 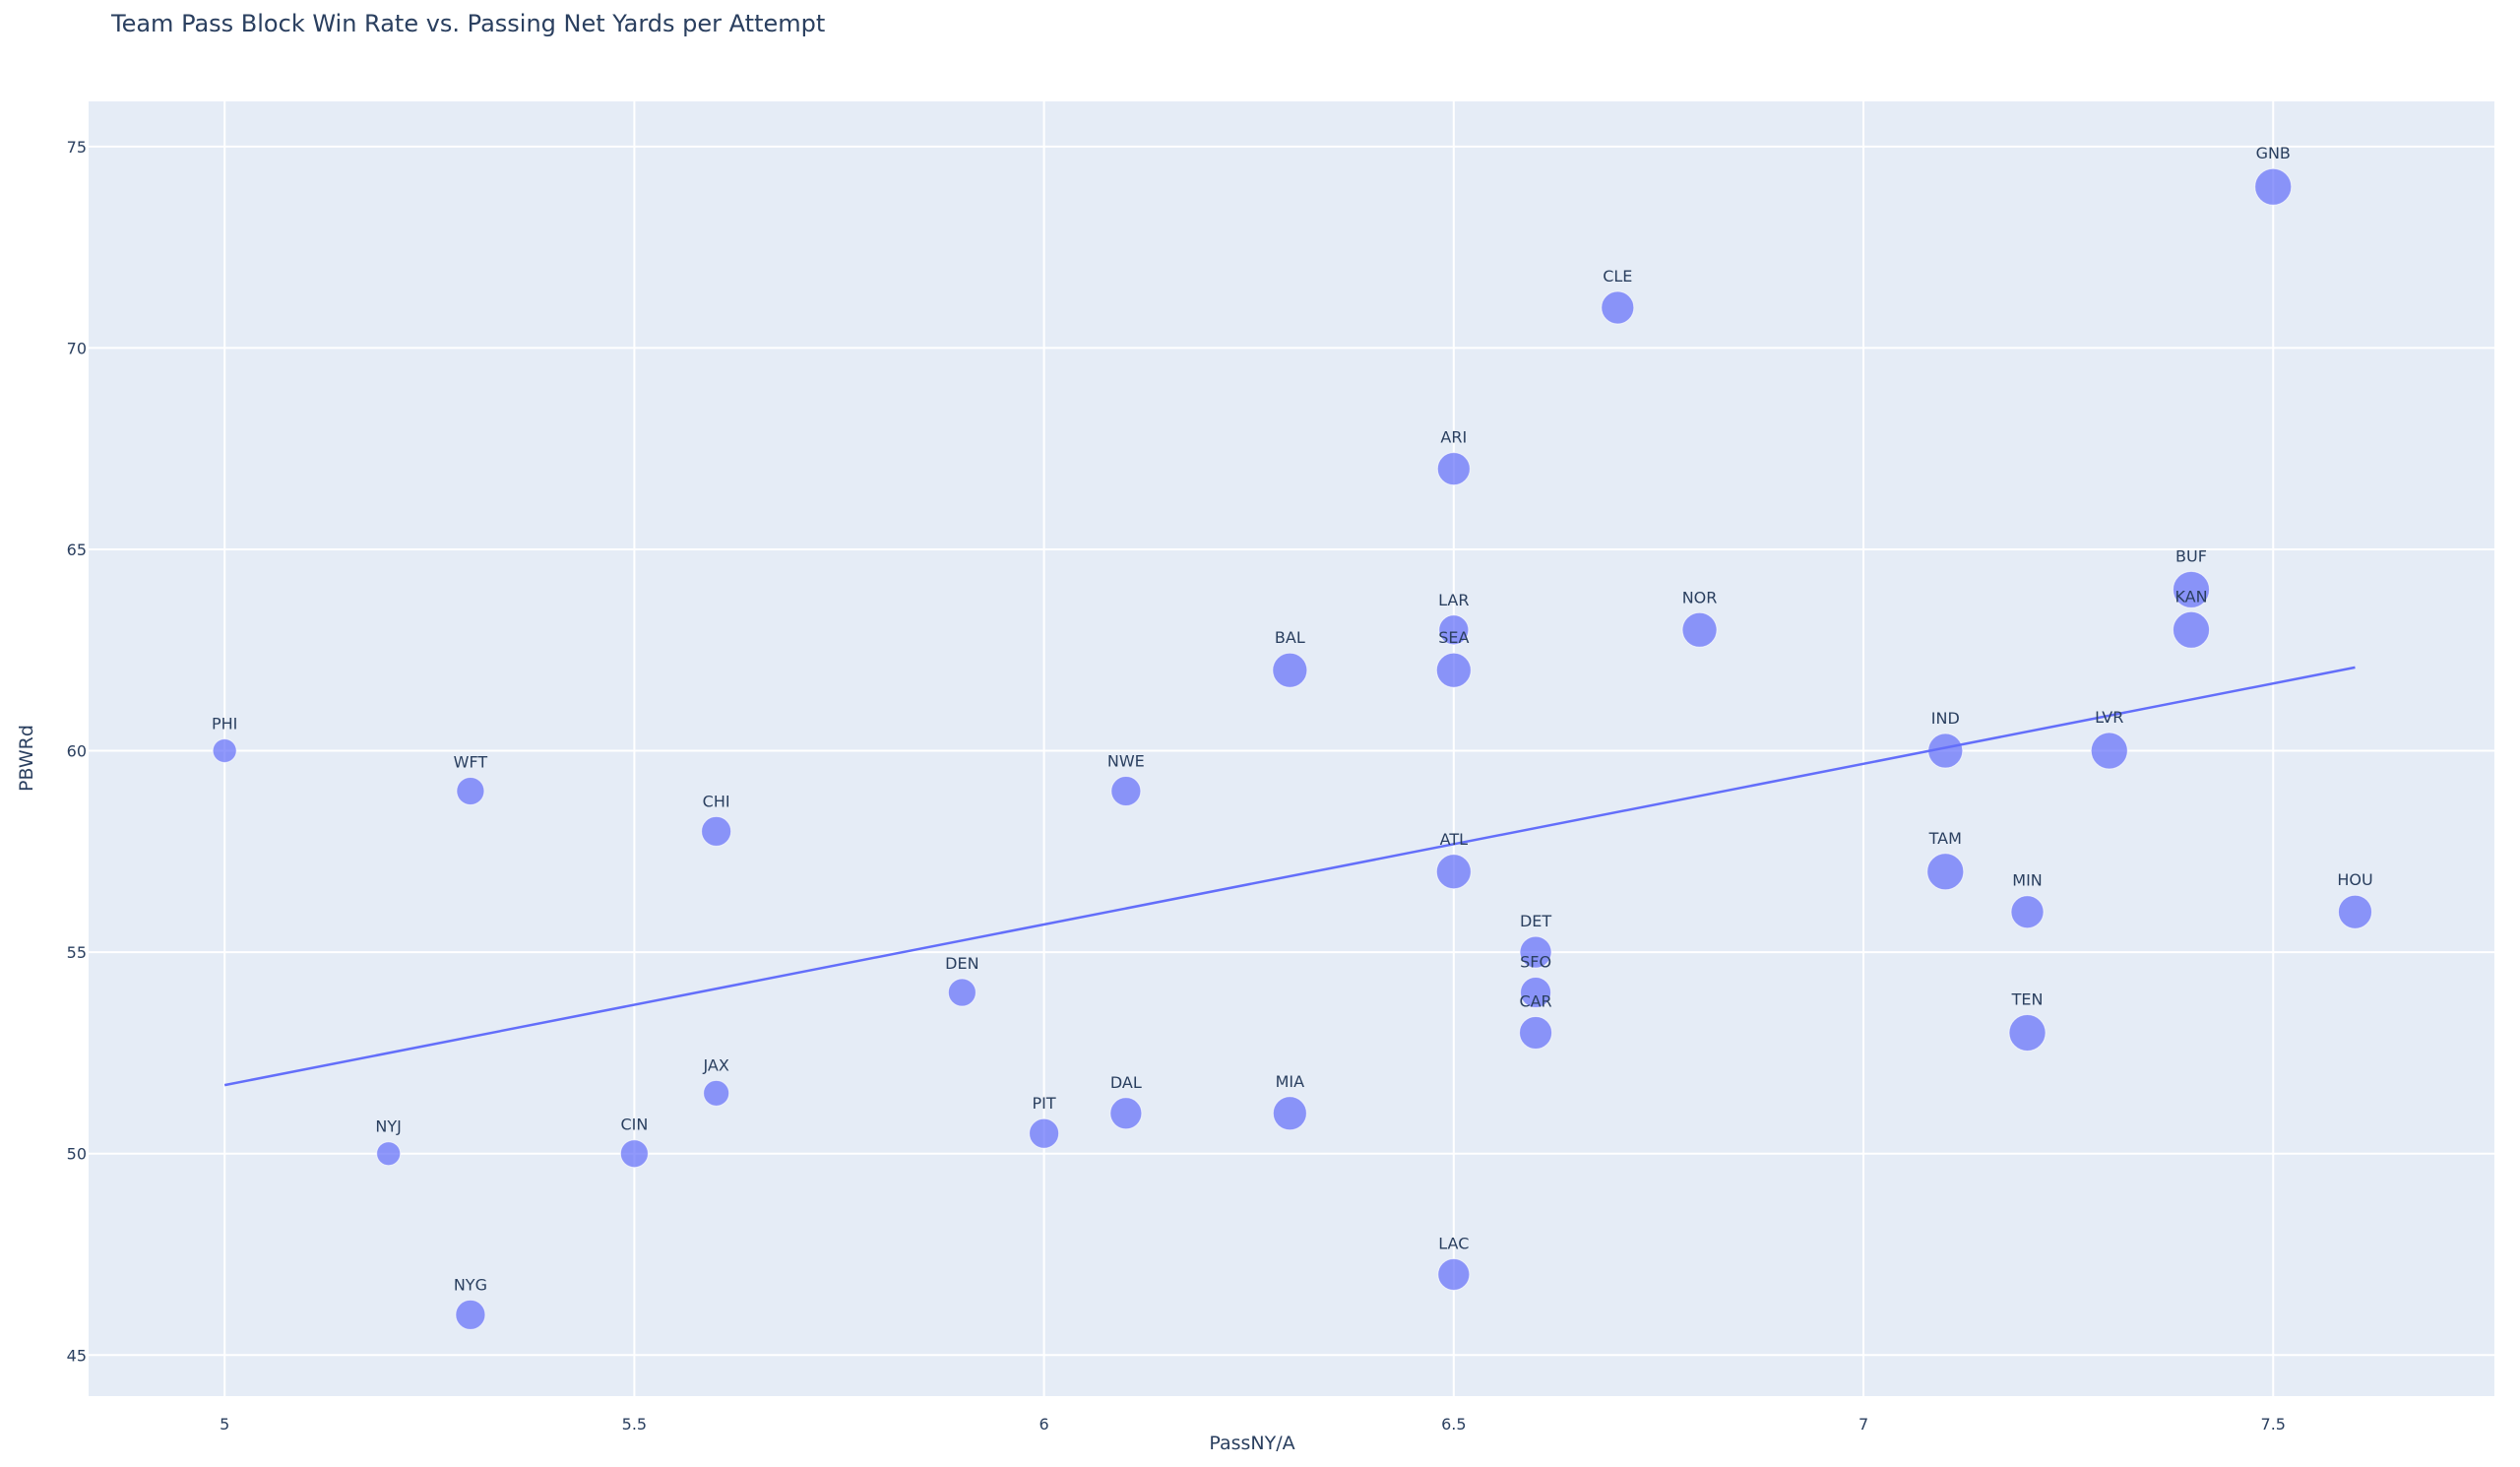 What do you see at coordinates (1945, 838) in the screenshot?
I see `point-label-tam: TAM` at bounding box center [1945, 838].